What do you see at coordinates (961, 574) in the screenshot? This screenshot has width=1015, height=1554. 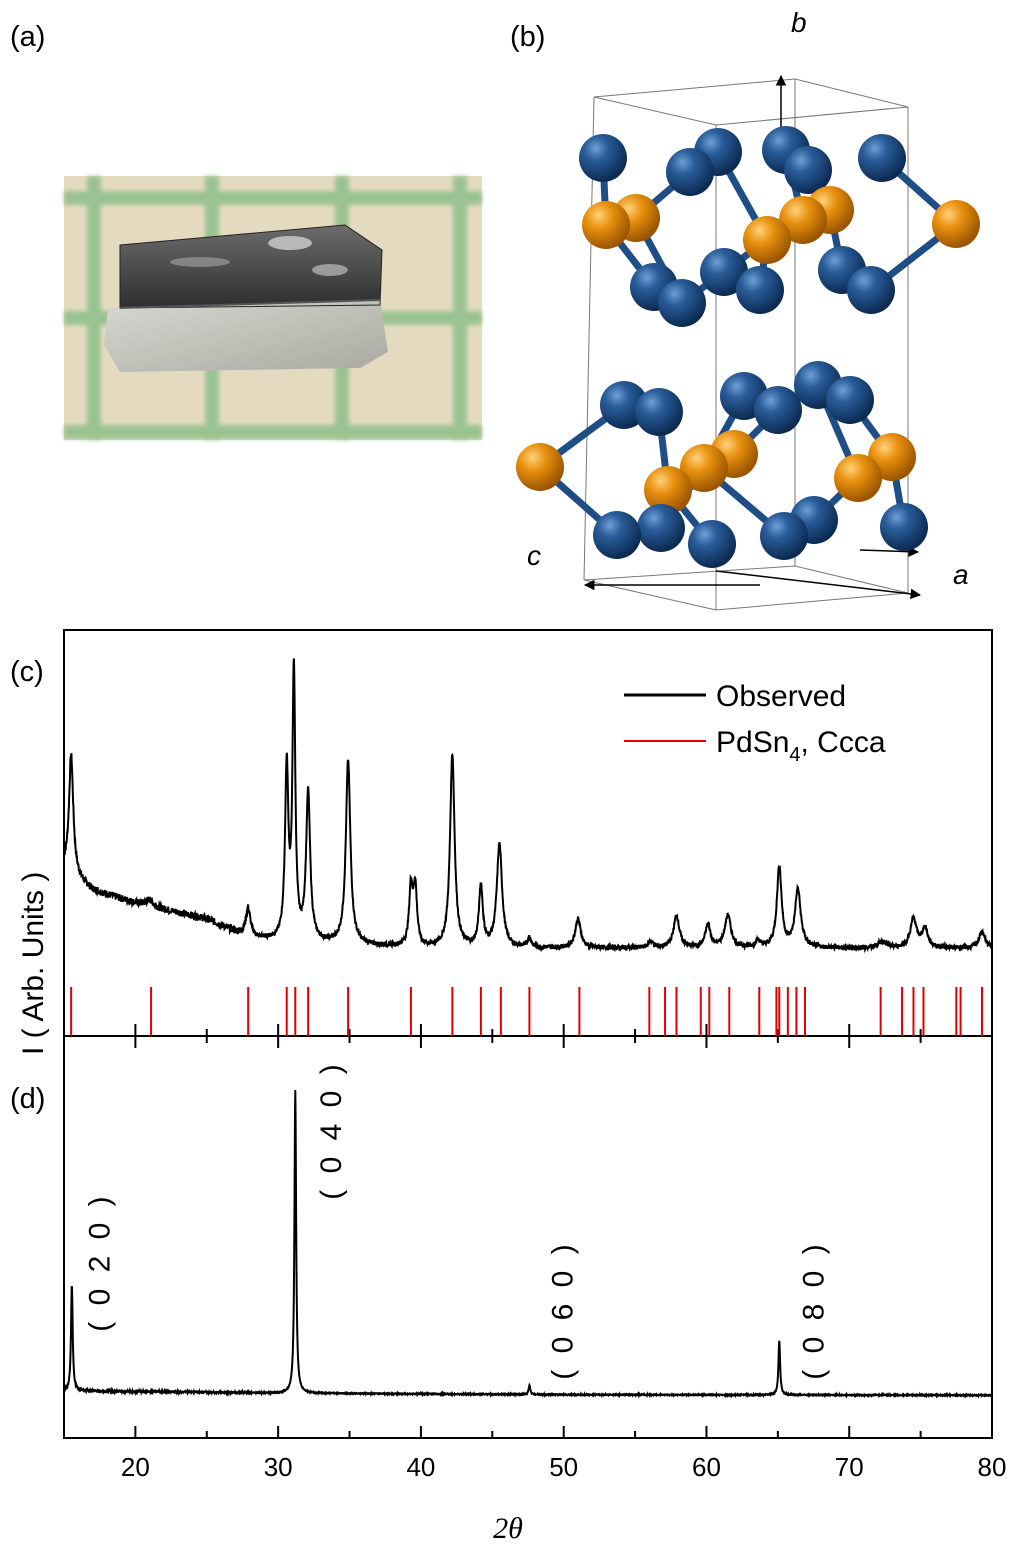 I see `axis-label-a: a` at bounding box center [961, 574].